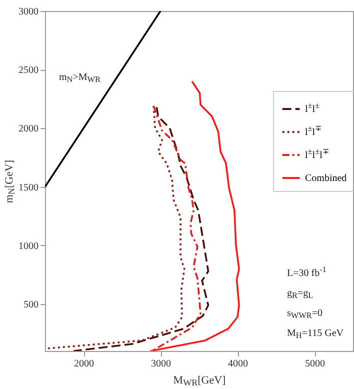 The width and height of the screenshot is (354, 389). I want to click on x-tick-label: 2000, so click(84, 364).